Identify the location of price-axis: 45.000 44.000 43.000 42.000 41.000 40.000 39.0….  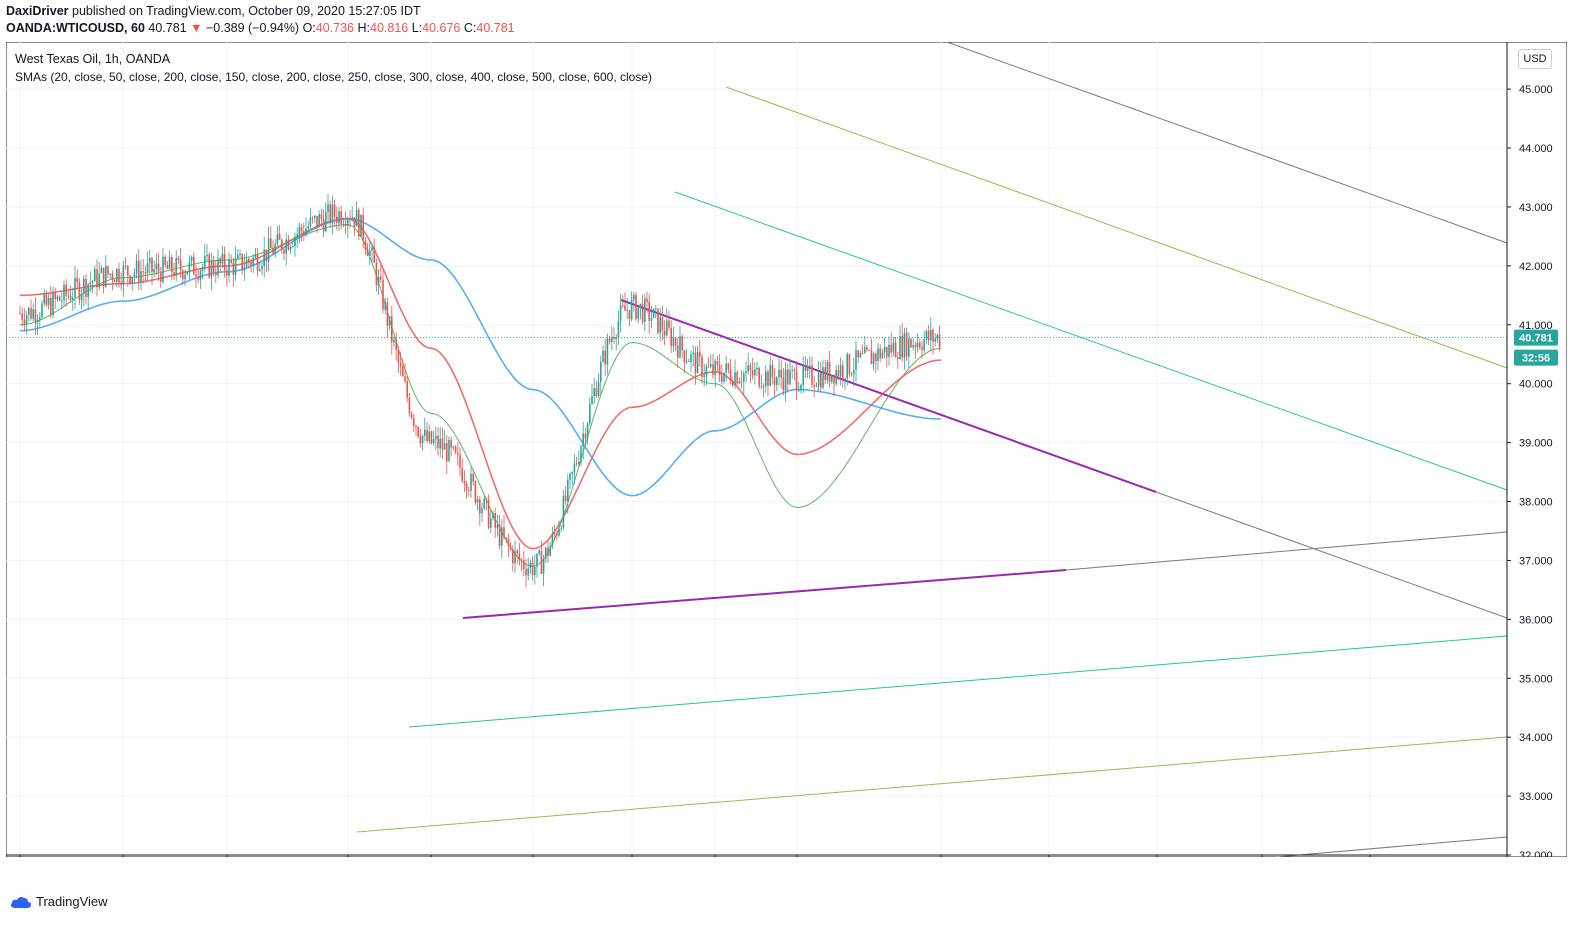
(1530, 470).